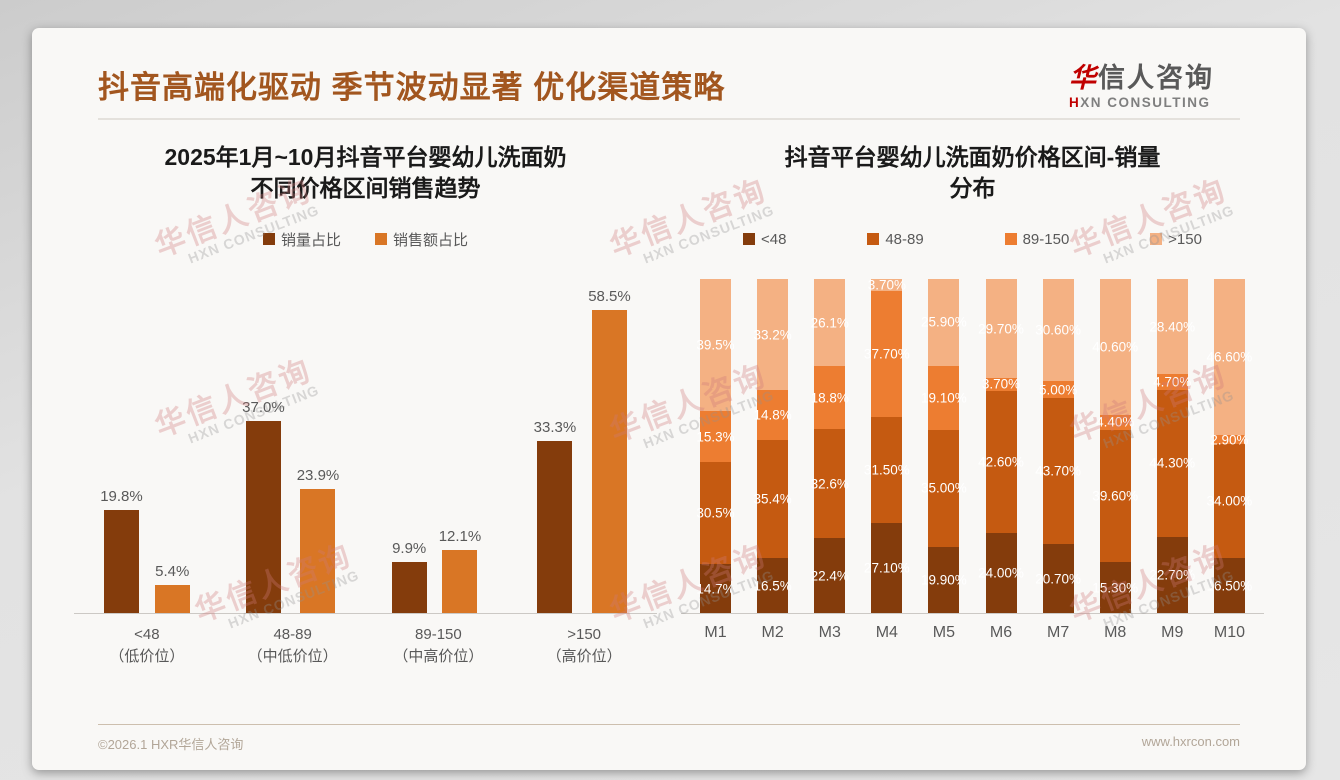  I want to click on bar-segment: 33.2%, so click(773, 335).